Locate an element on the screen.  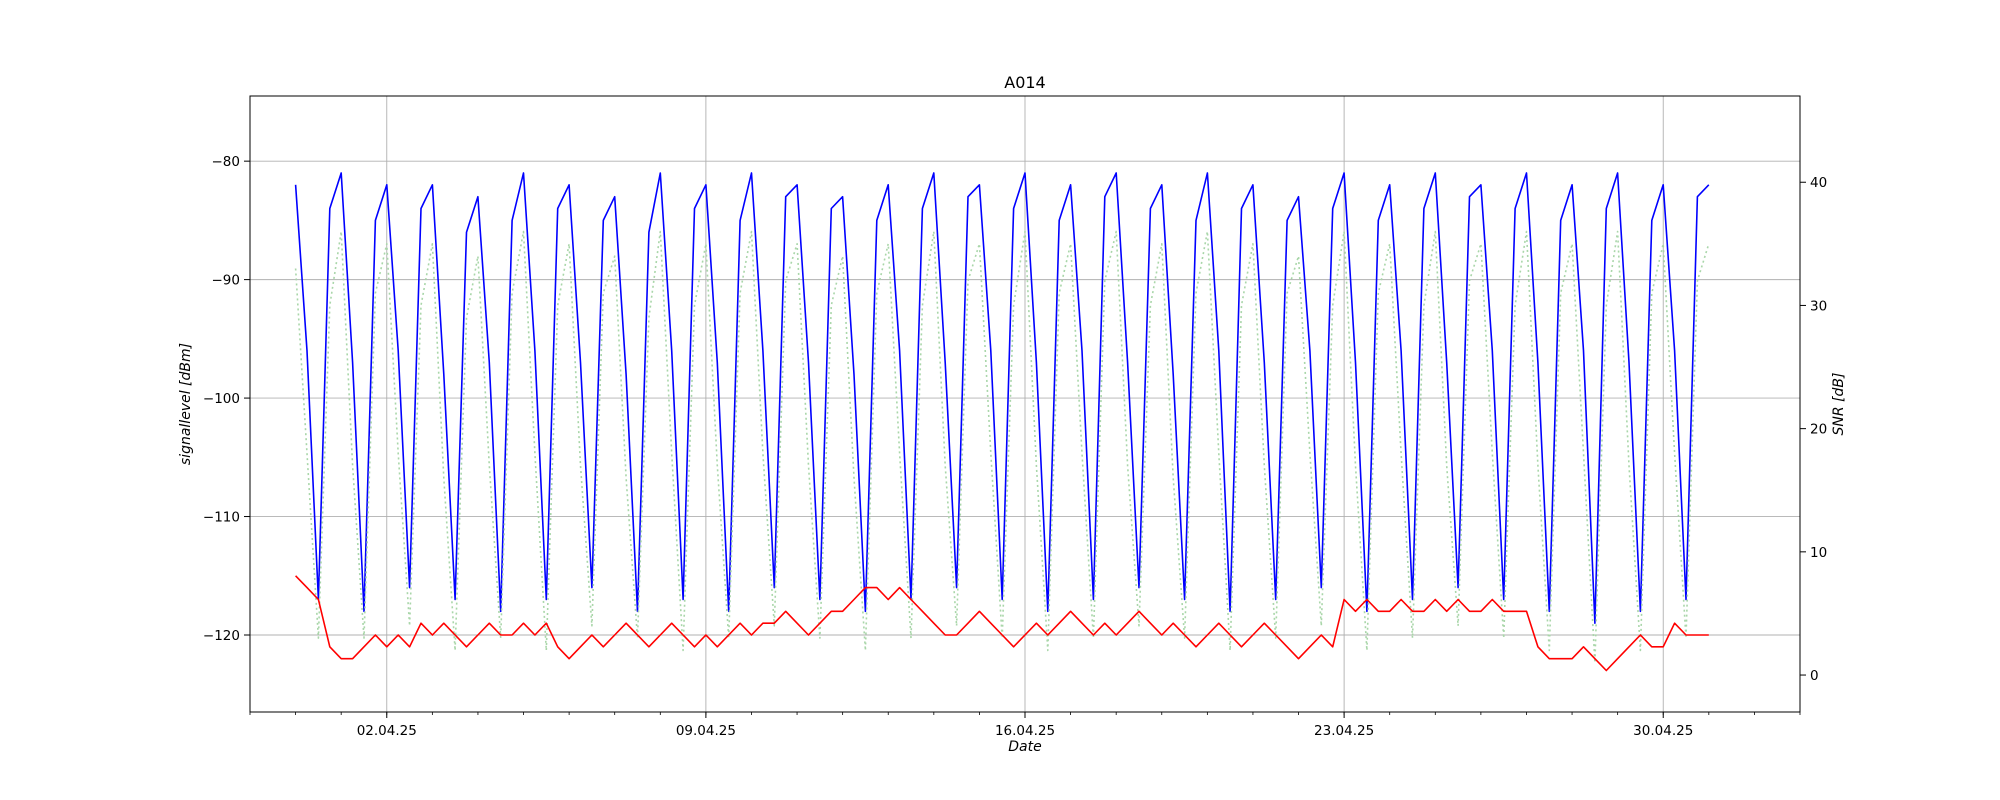
y-tick-label-left: −90 is located at coordinates (226, 281).